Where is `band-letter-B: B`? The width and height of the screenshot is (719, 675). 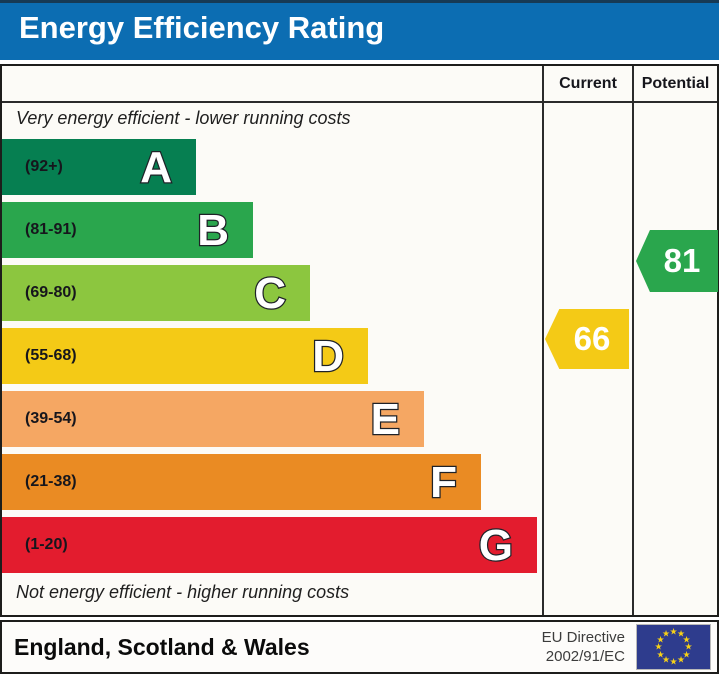 band-letter-B: B is located at coordinates (213, 231).